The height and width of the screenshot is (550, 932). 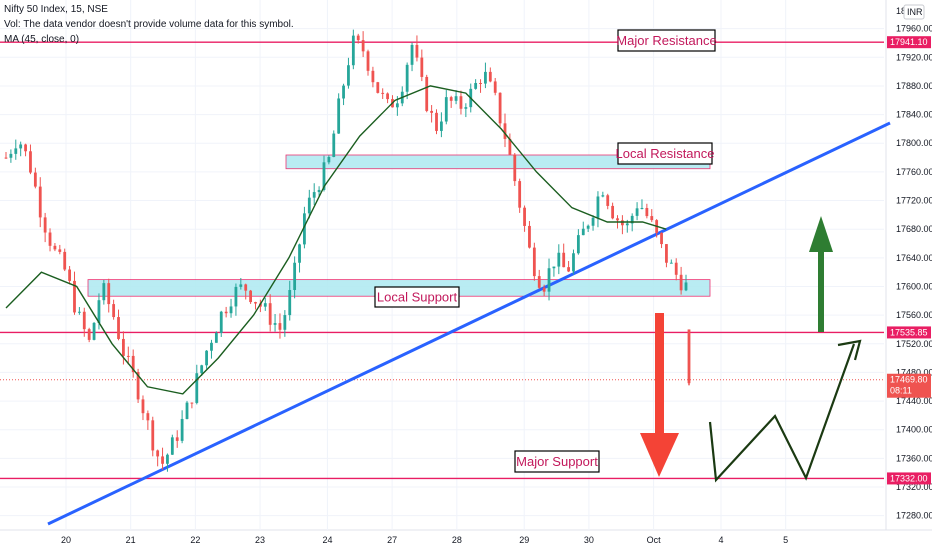 I want to click on time-axis: 20 21 22 23 24 27 28 29 30 Oct 4 5, so click(x=424, y=540).